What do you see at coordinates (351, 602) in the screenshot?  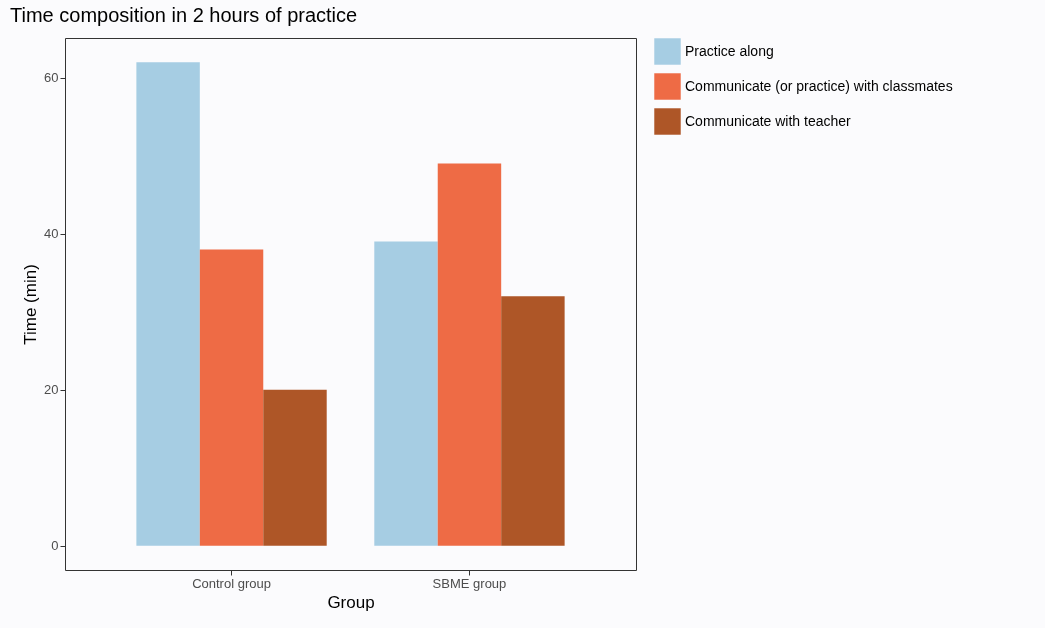 I see `x-axis-title: Group` at bounding box center [351, 602].